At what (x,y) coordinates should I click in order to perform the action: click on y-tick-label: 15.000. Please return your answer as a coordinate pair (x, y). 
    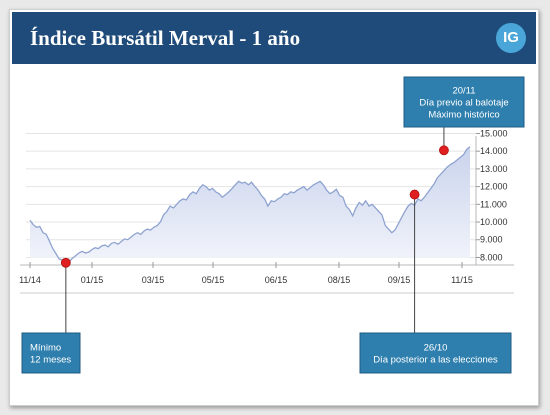
    Looking at the image, I should click on (494, 133).